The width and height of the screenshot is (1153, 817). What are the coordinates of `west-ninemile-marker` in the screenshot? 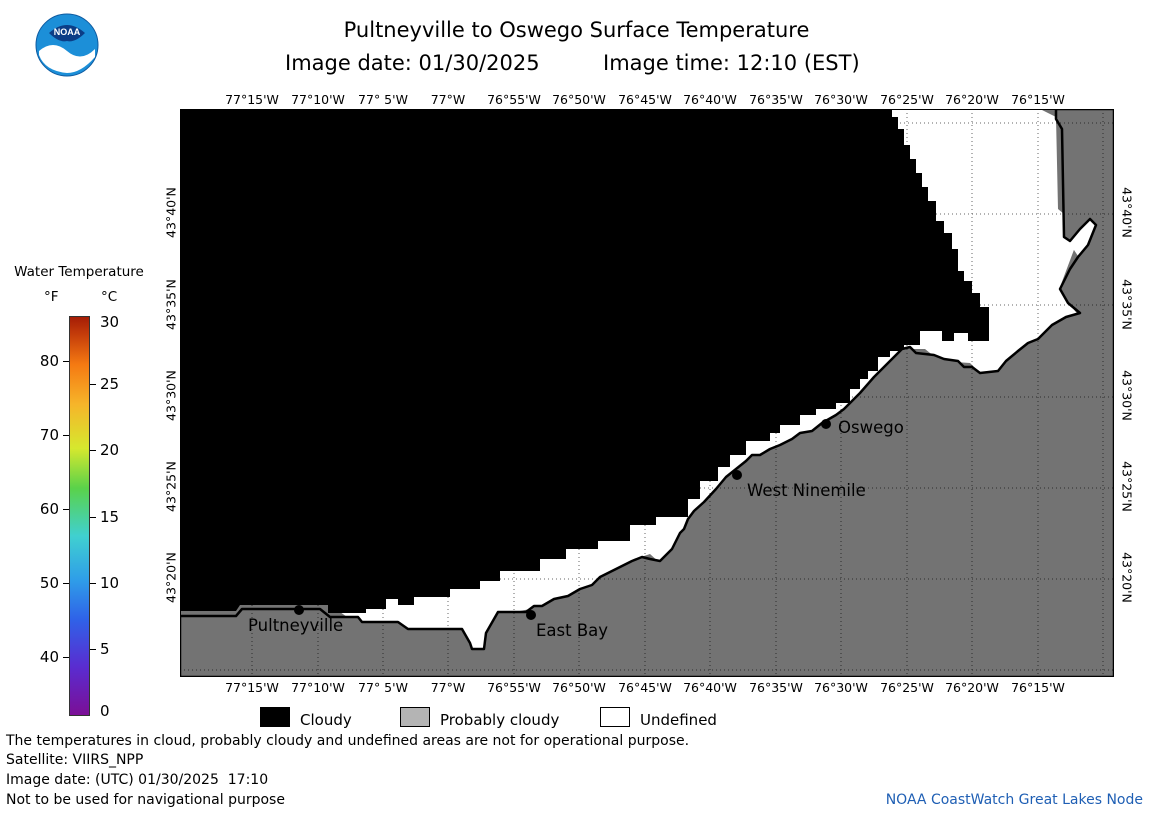 It's located at (737, 475).